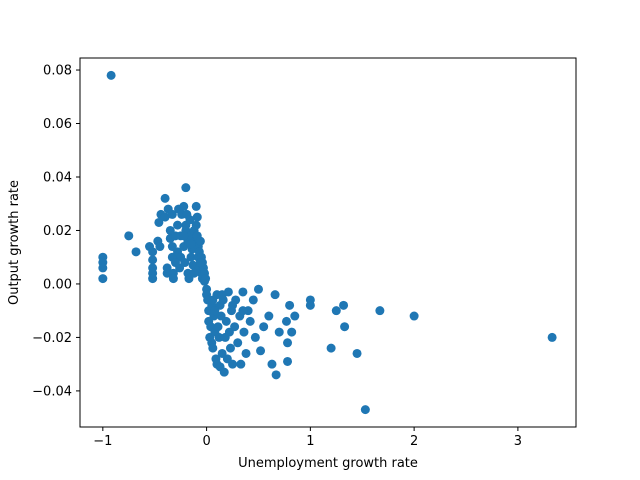 The image size is (640, 480). I want to click on y-tick-label: 0.00, so click(57, 284).